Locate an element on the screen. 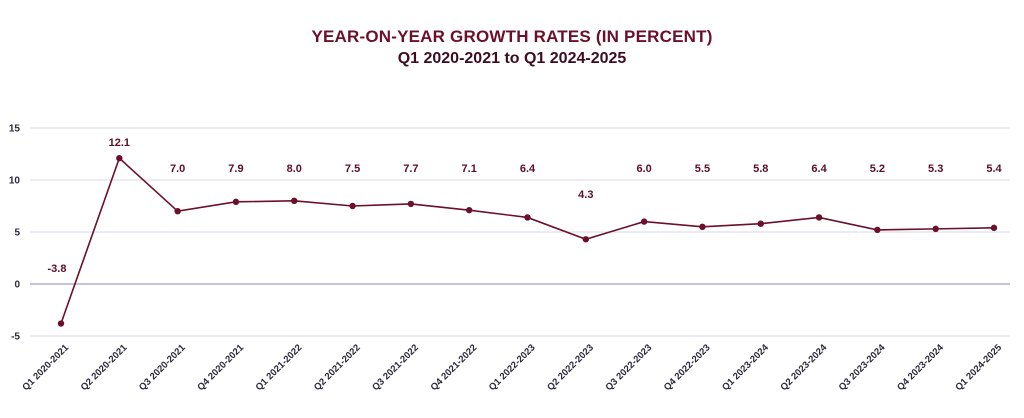  y-tick-label: 5 is located at coordinates (17, 233).